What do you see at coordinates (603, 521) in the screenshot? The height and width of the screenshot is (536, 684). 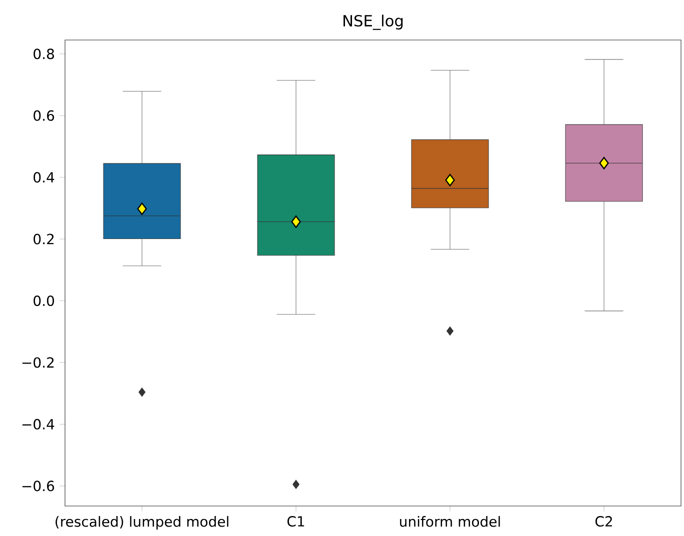 I see `x-tick-label: C2` at bounding box center [603, 521].